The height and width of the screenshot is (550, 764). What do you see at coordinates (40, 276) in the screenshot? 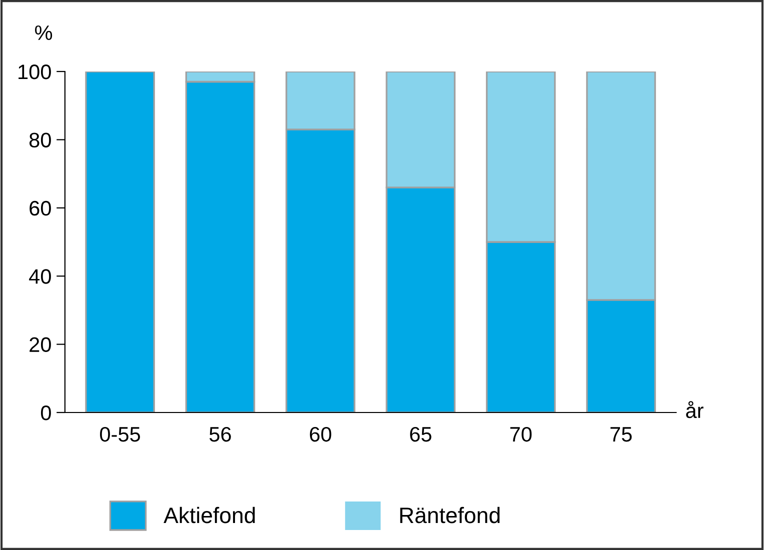
I see `y-tick-label: 40` at bounding box center [40, 276].